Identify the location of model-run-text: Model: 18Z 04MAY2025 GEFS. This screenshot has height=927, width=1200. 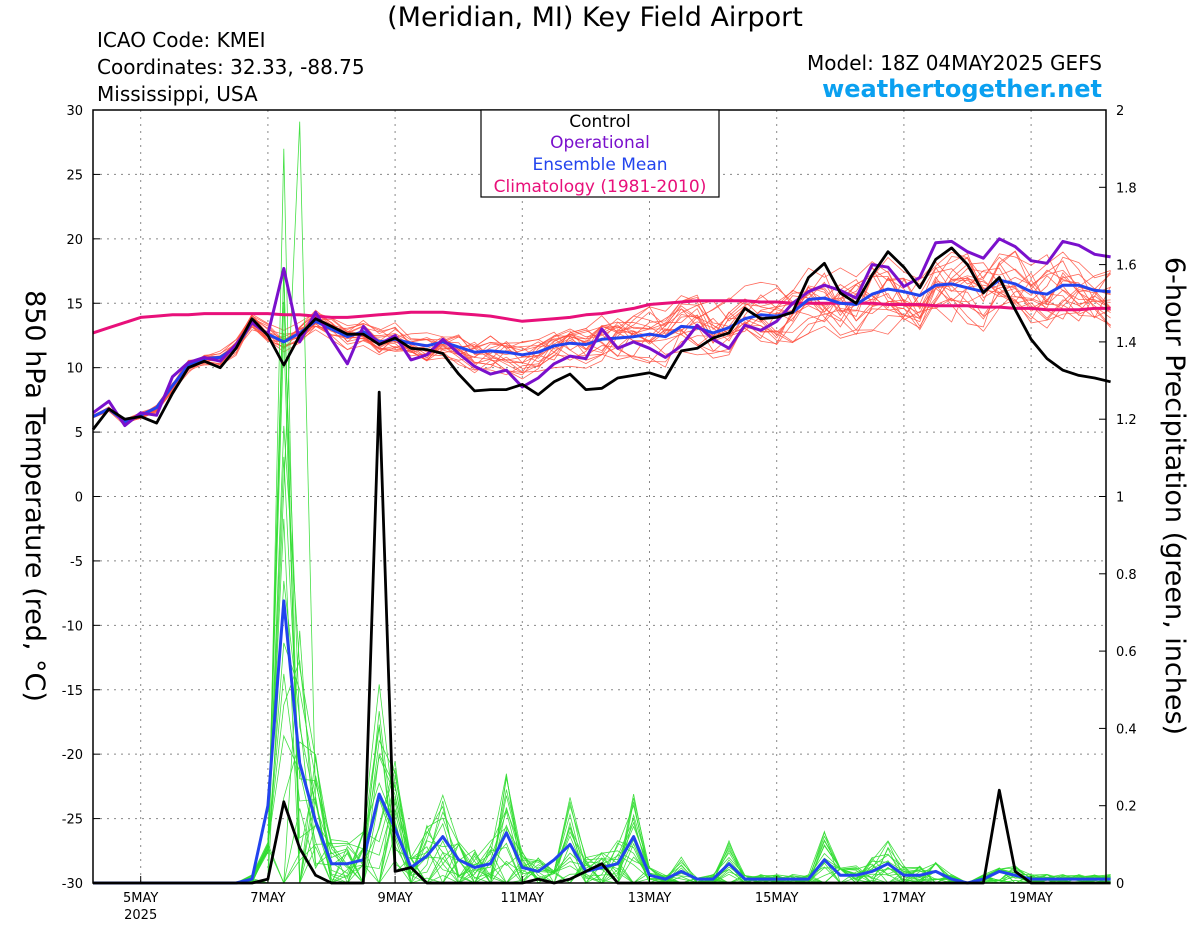
(954, 63).